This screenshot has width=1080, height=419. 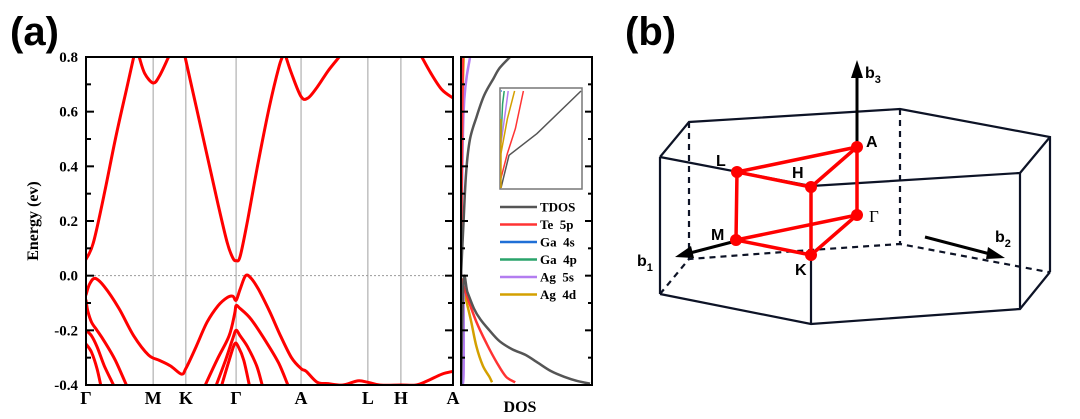 I want to click on legend-label: TDOS, so click(x=557, y=207).